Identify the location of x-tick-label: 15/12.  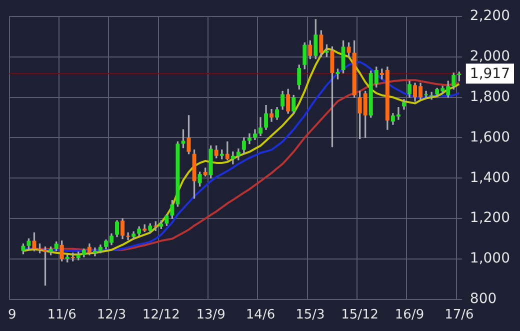
(360, 315).